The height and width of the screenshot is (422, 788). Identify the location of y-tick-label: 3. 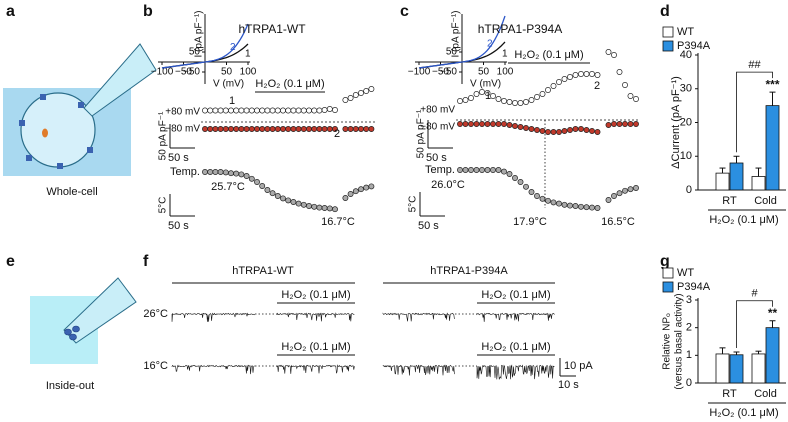
(689, 300).